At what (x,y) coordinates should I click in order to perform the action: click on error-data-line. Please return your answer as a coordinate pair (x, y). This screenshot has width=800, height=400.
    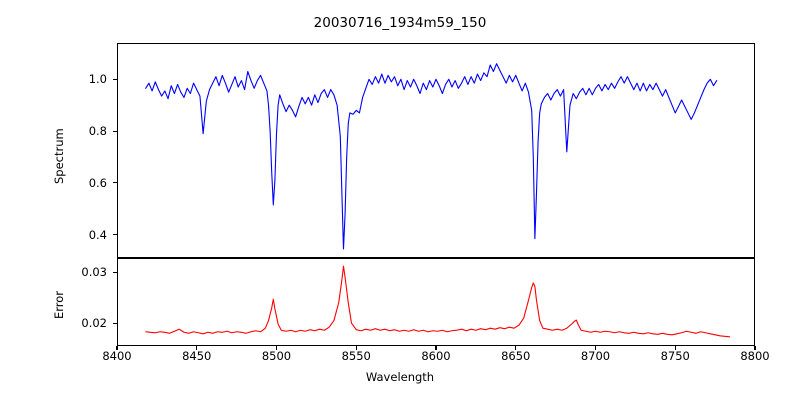
    Looking at the image, I should click on (438, 301).